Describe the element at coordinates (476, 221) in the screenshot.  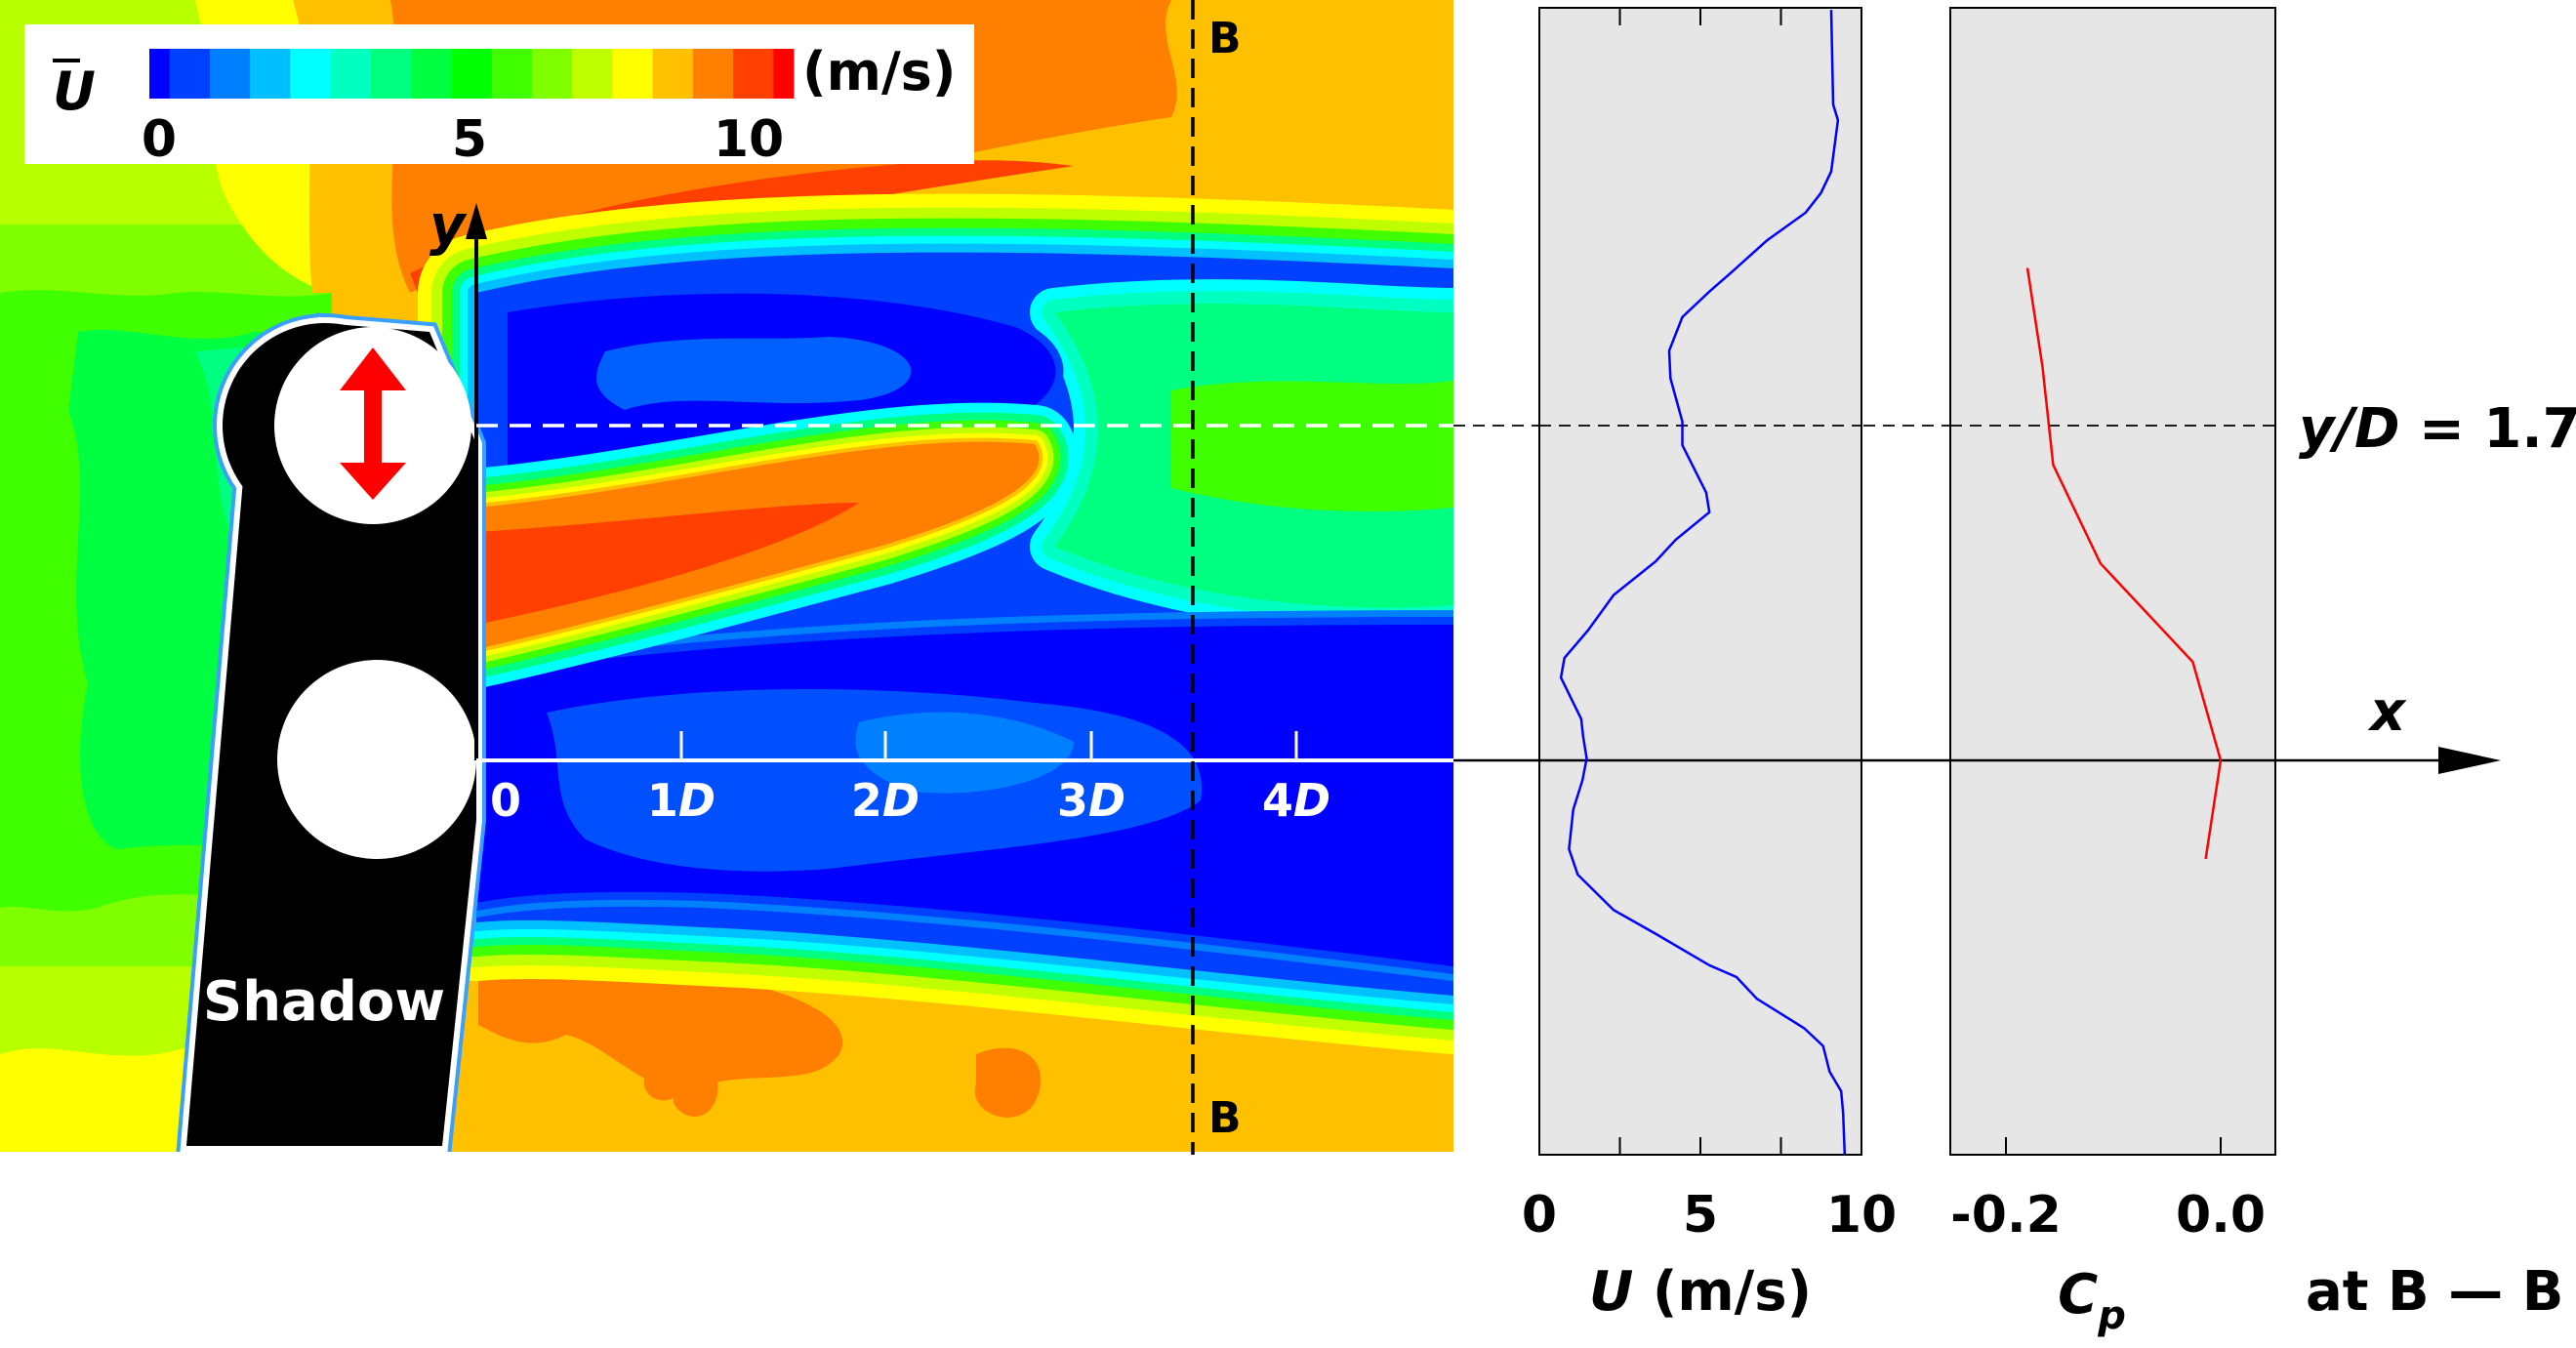
I see `y-axis-arrowhead` at that location.